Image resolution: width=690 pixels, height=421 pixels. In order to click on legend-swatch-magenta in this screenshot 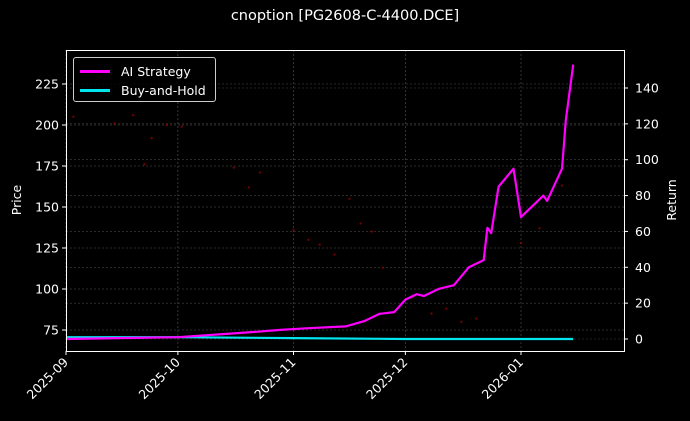, I will do `click(95, 71)`.